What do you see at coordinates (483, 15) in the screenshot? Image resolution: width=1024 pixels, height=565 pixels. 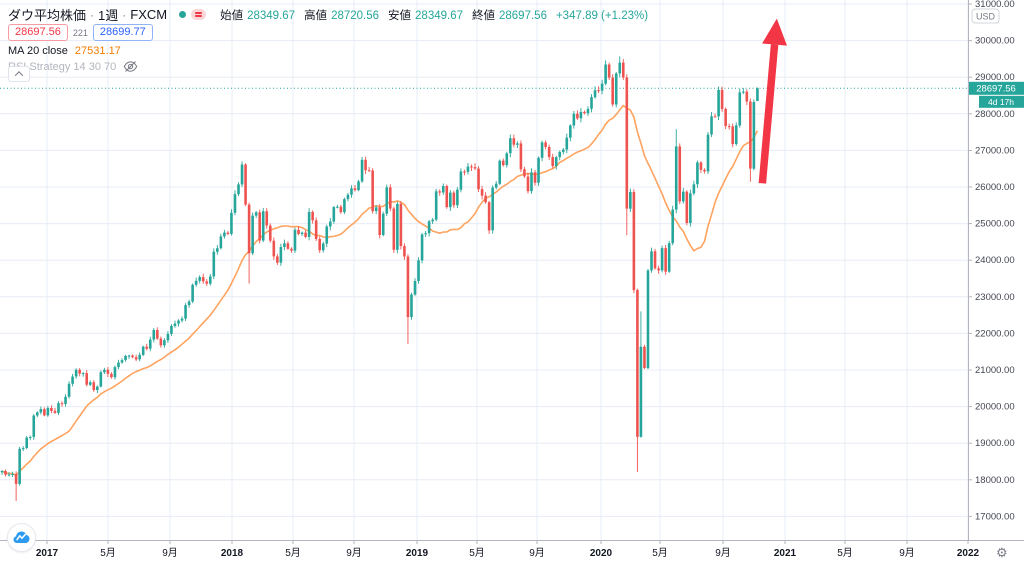 I see `close-label: 終値` at bounding box center [483, 15].